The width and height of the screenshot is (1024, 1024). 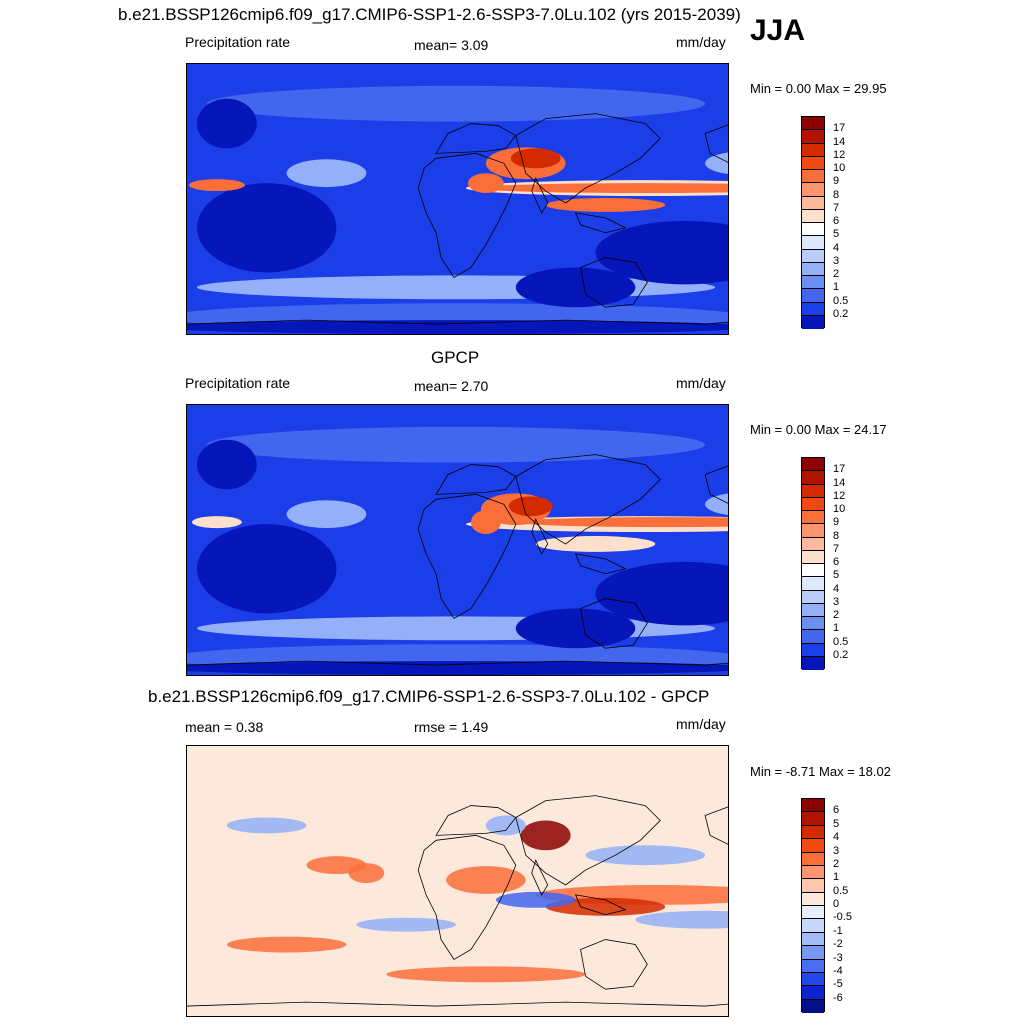 What do you see at coordinates (238, 42) in the screenshot?
I see `panel-1-left-label: Precipitation rate` at bounding box center [238, 42].